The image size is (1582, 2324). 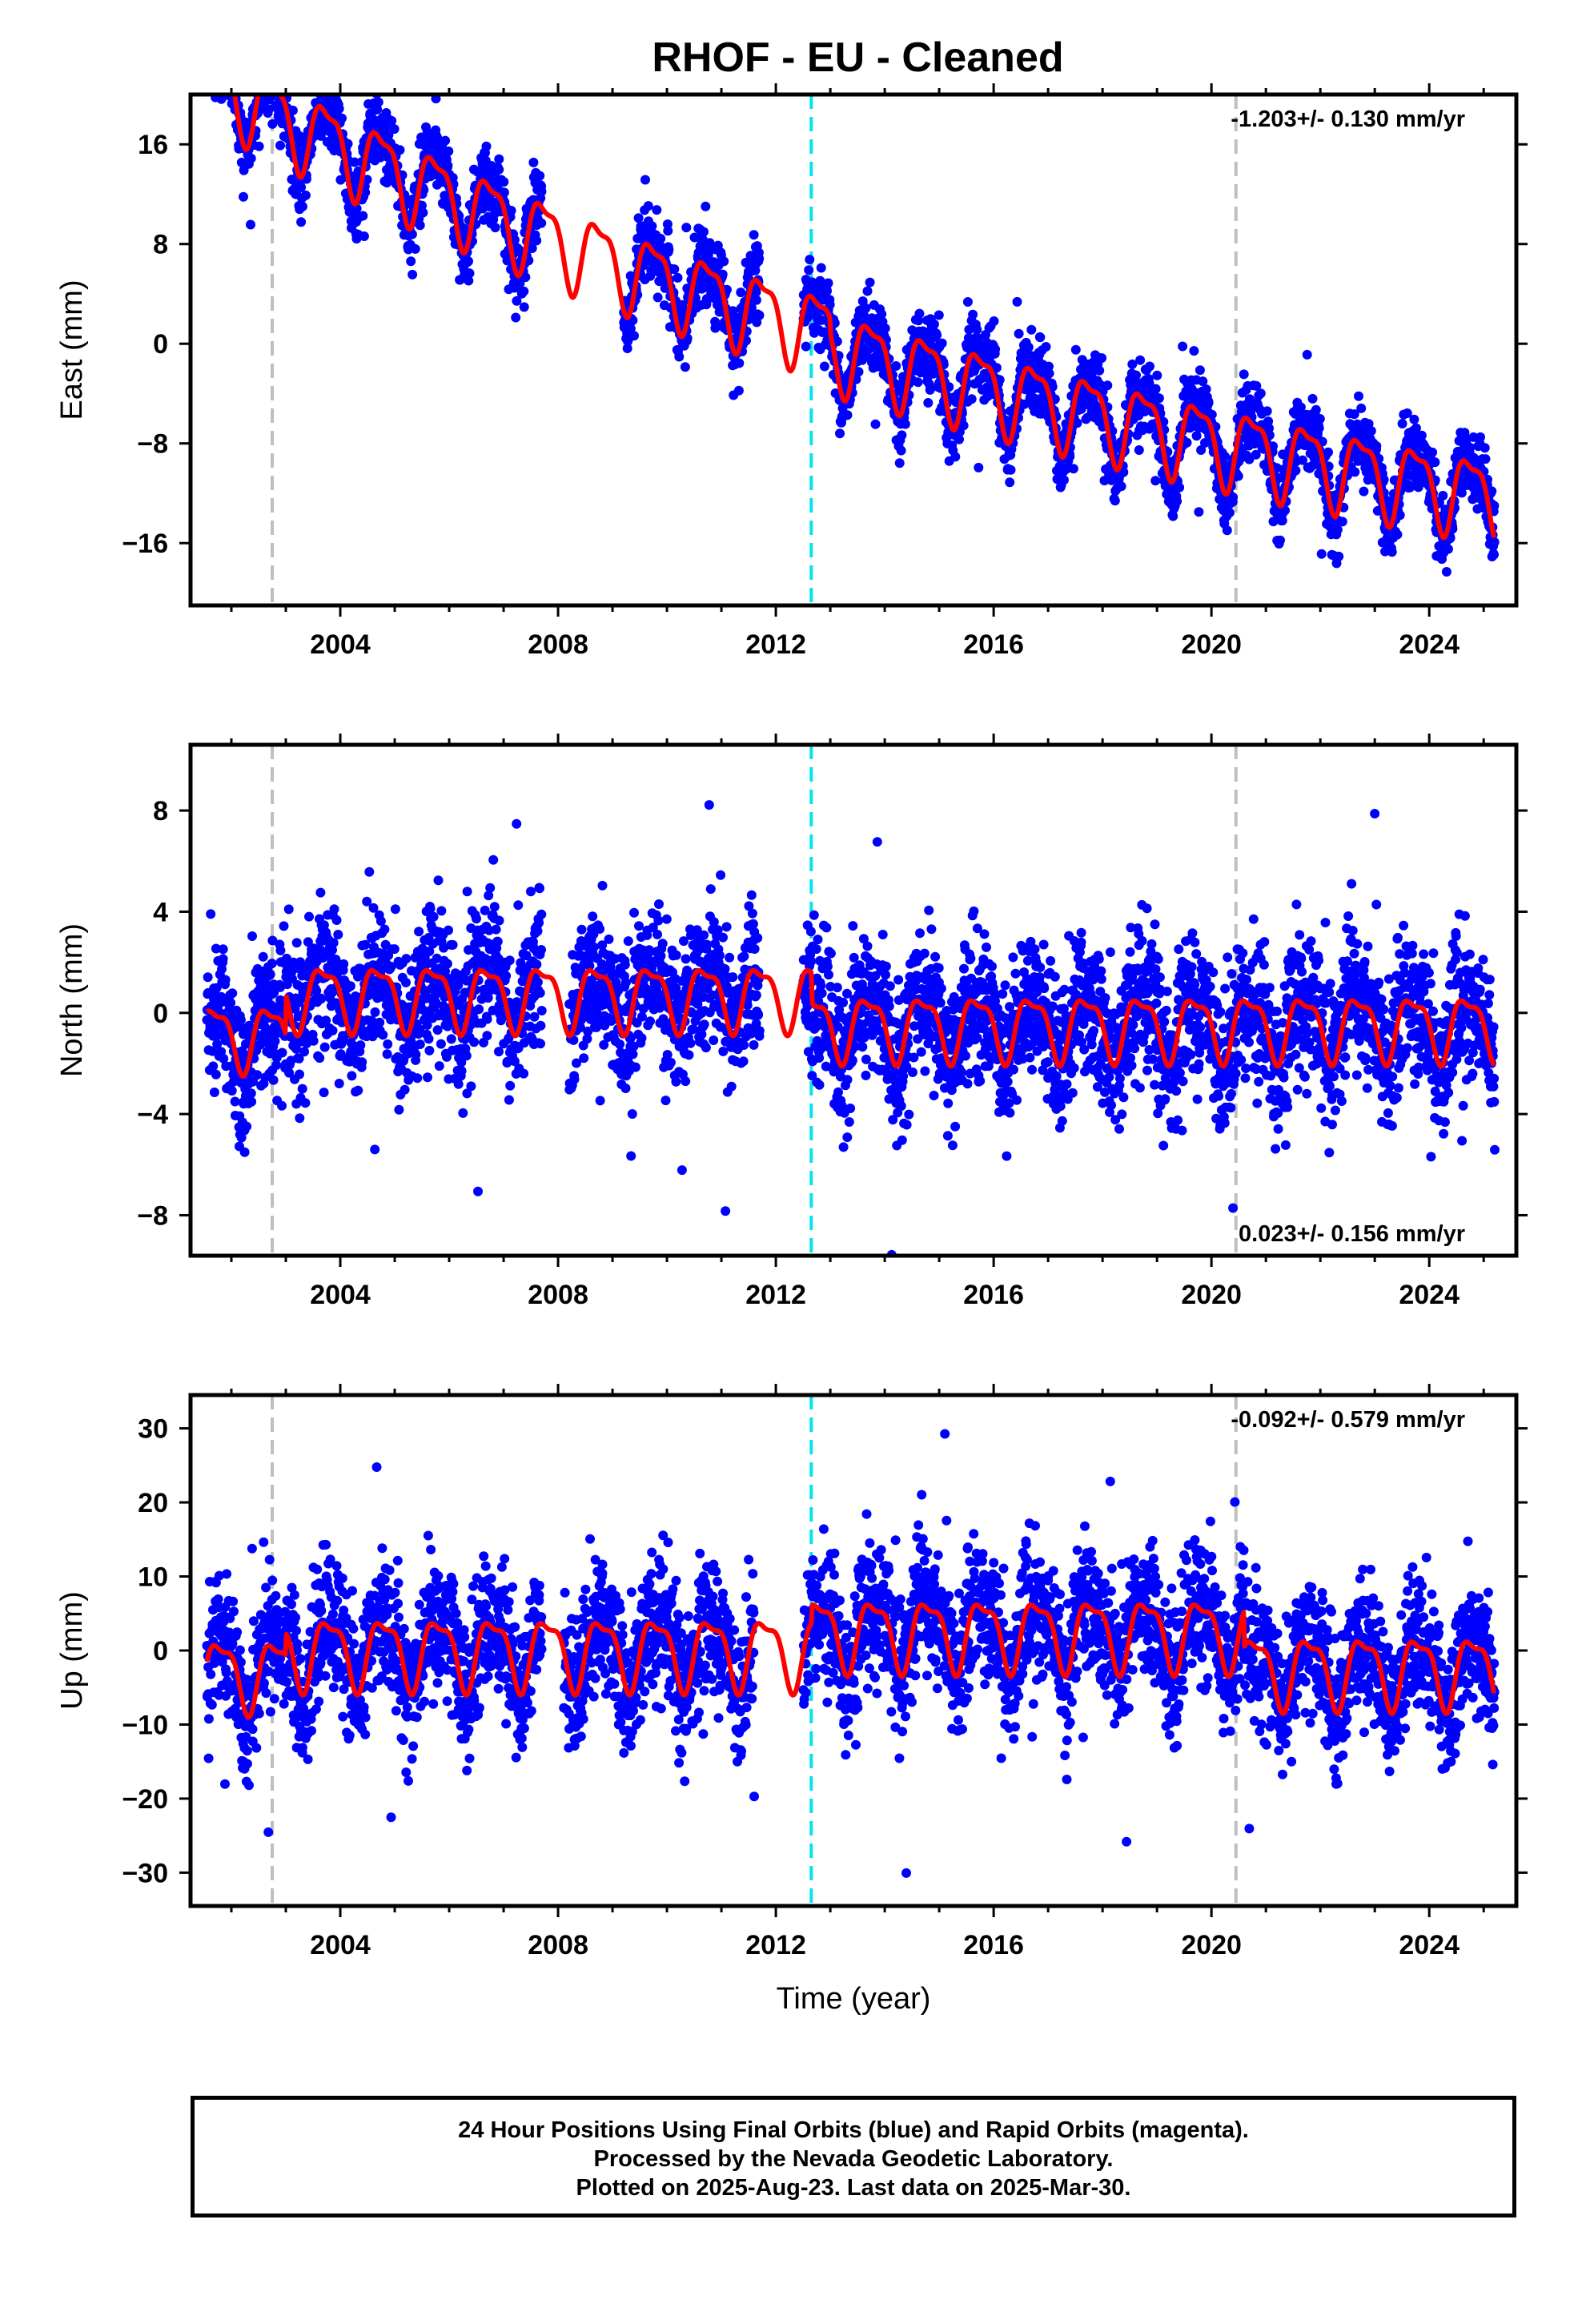 What do you see at coordinates (72, 349) in the screenshot?
I see `y-axis-label: East (mm)` at bounding box center [72, 349].